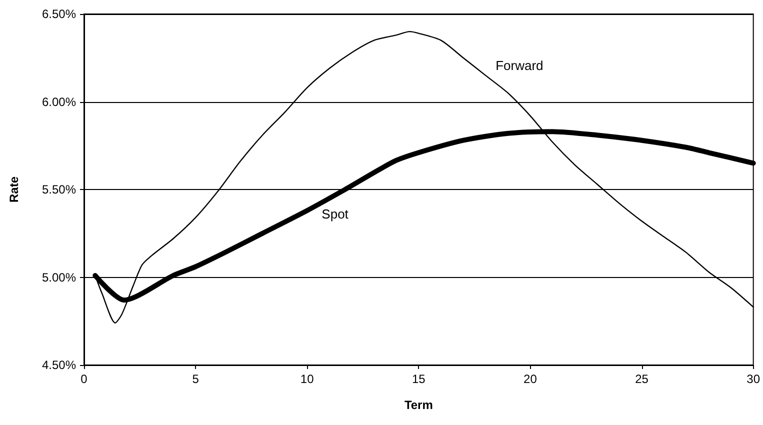 The height and width of the screenshot is (425, 763). Describe the element at coordinates (59, 365) in the screenshot. I see `y-tick-label: 4.50%` at that location.